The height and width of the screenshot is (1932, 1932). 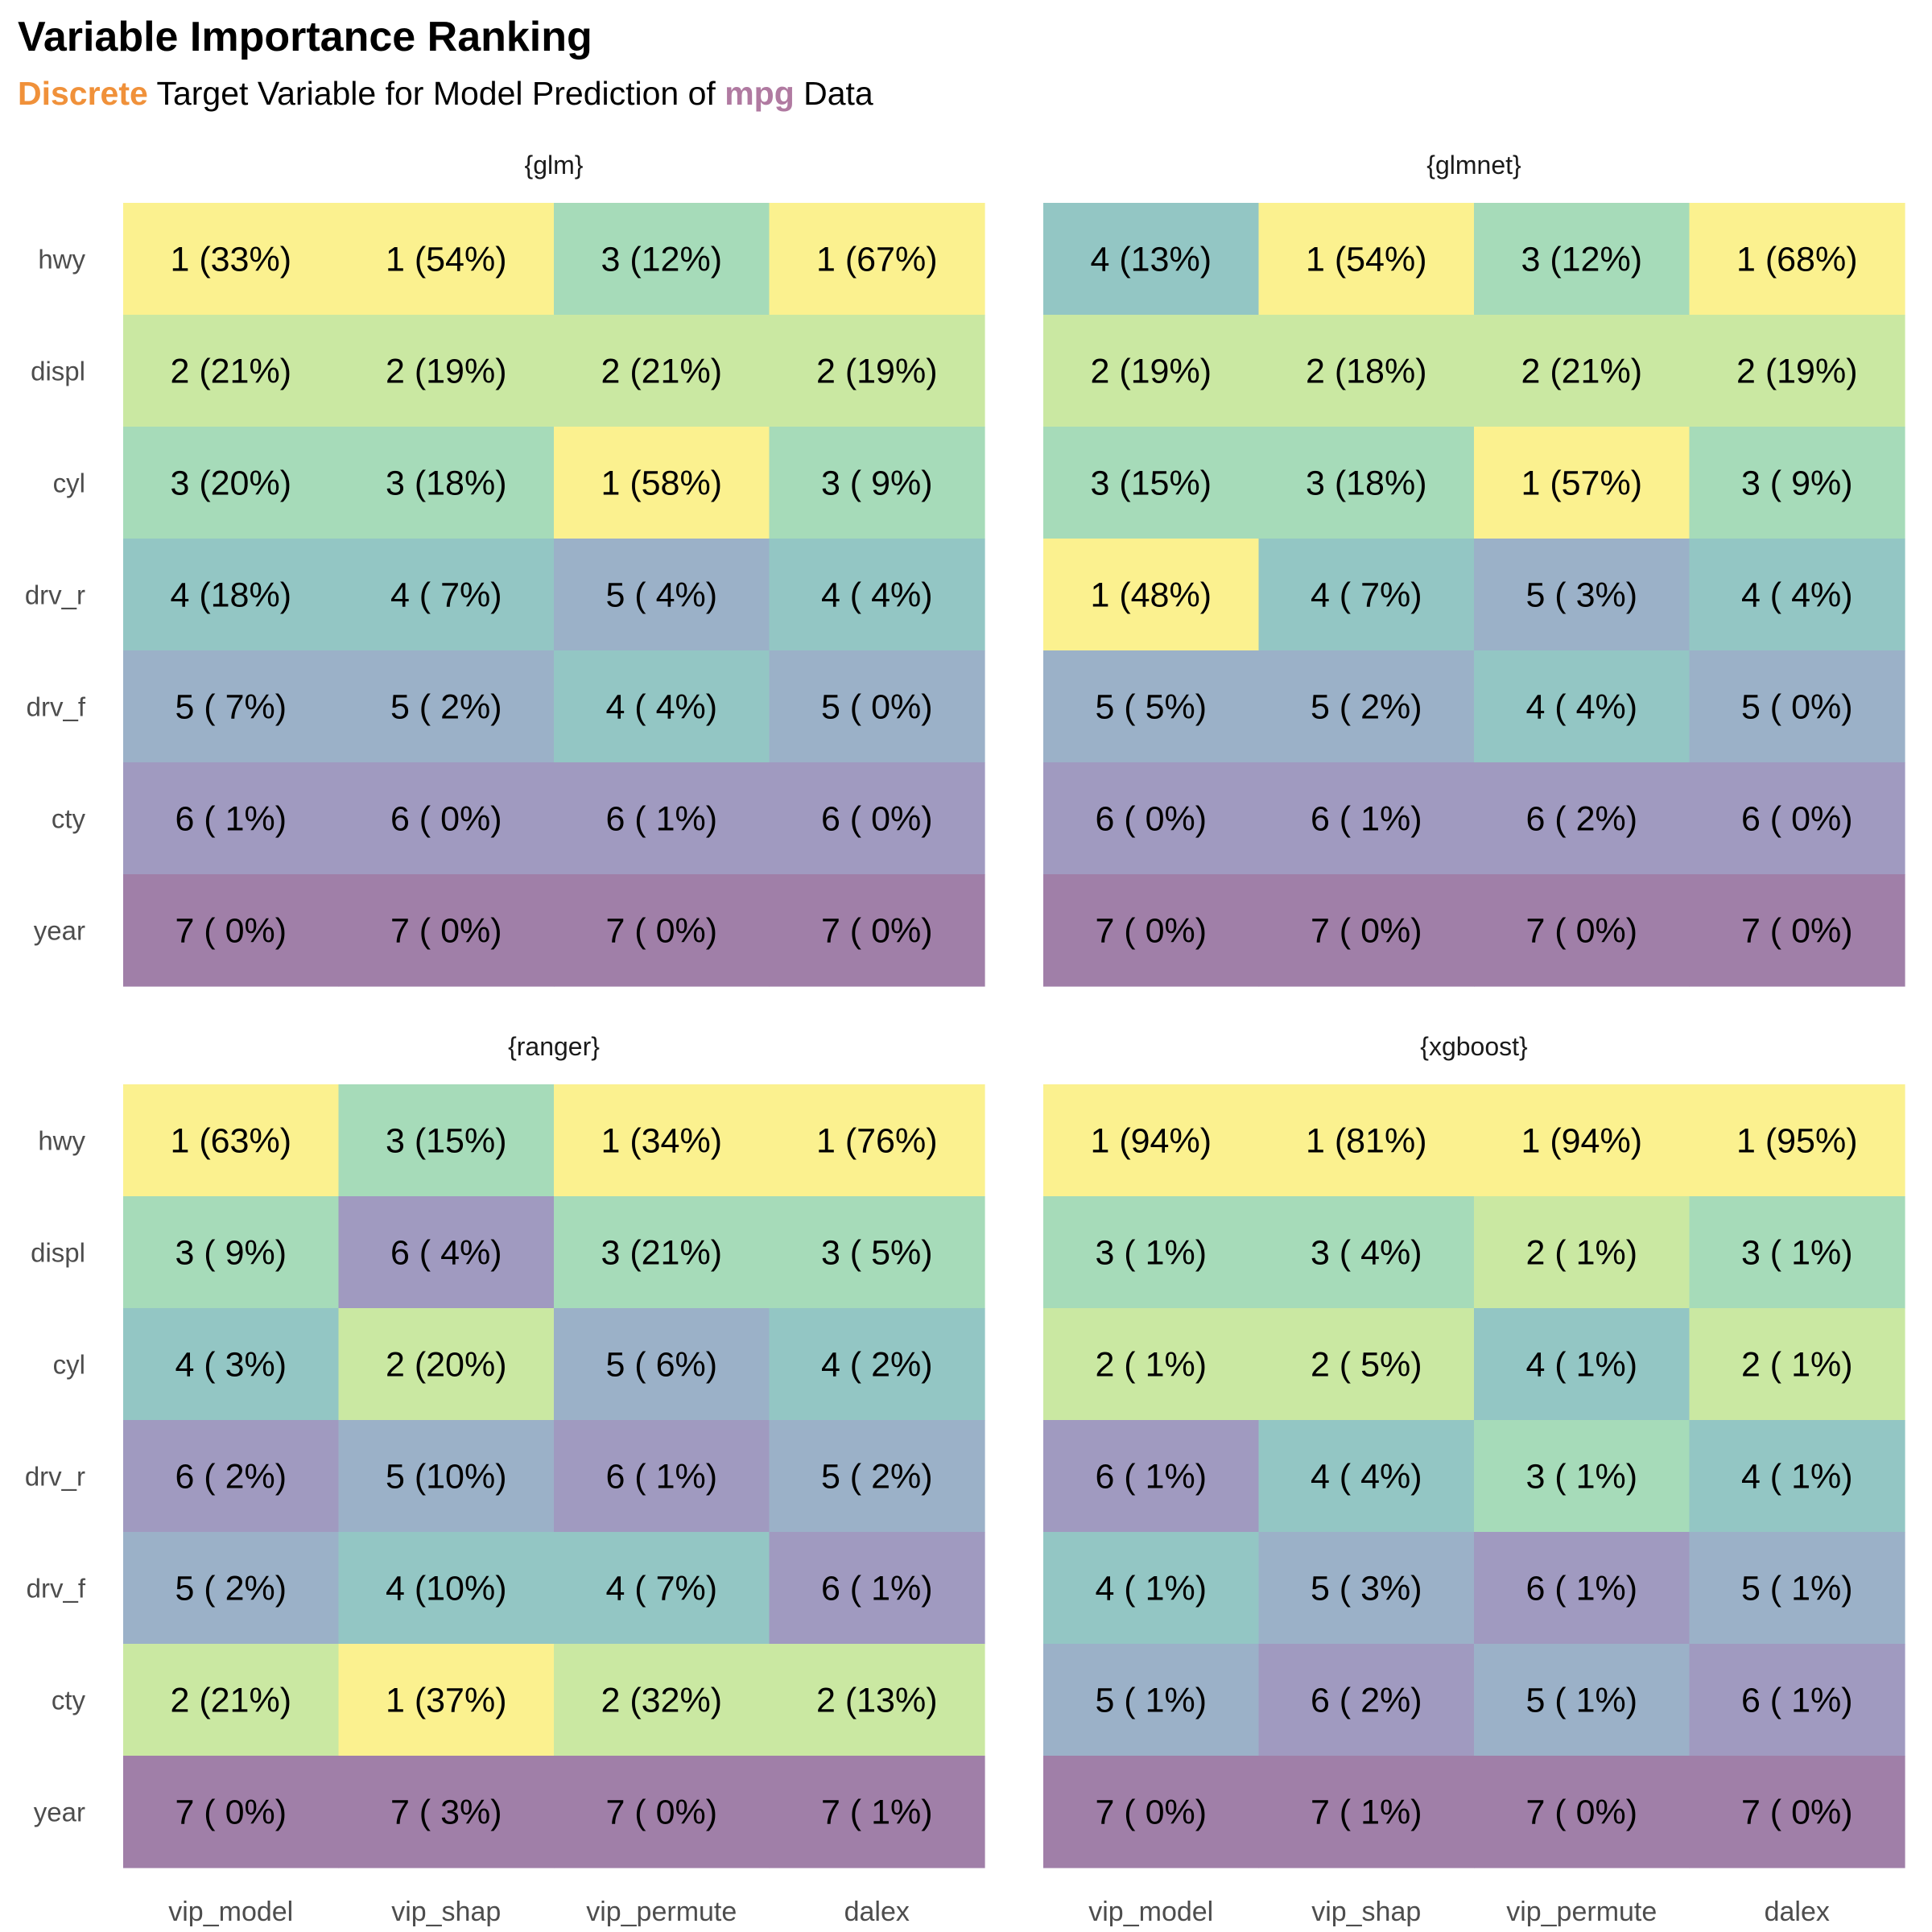 I want to click on cell-label: 3 ( 4%), so click(x=1366, y=1253).